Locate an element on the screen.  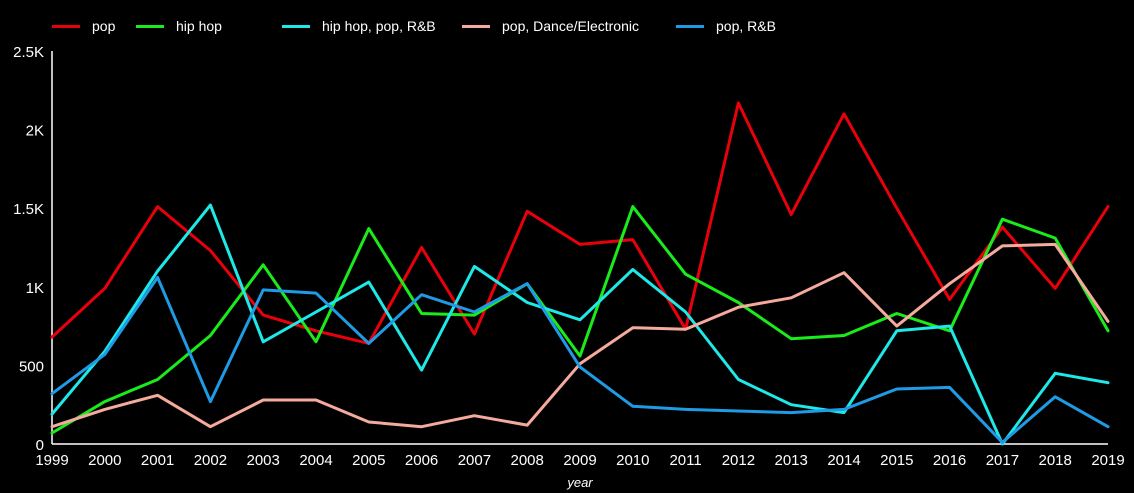
legend-label: hip hop, pop, R&B is located at coordinates (379, 26).